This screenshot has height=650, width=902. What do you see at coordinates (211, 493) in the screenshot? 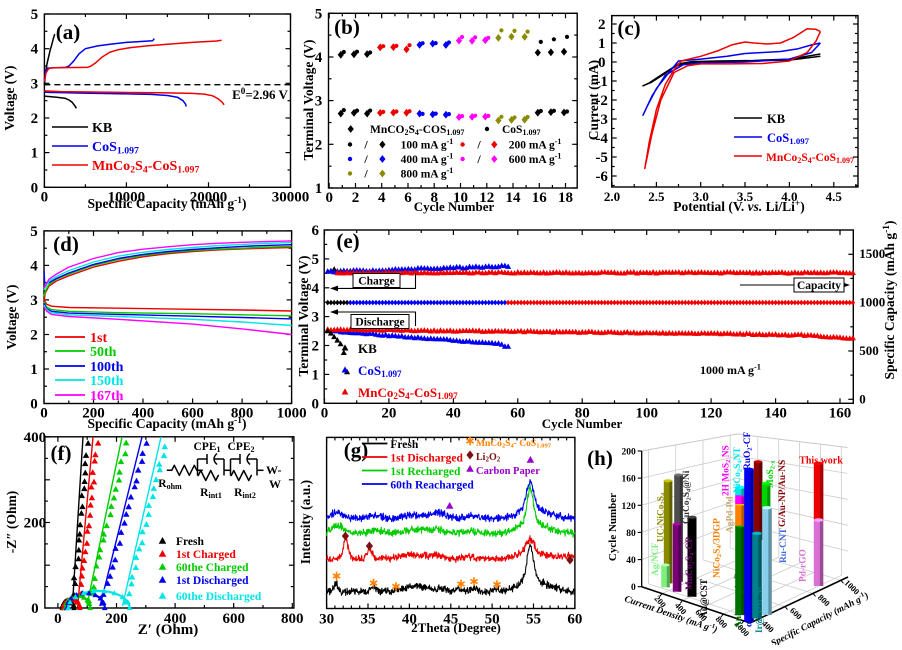
I see `svg-text: Rint1` at bounding box center [211, 493].